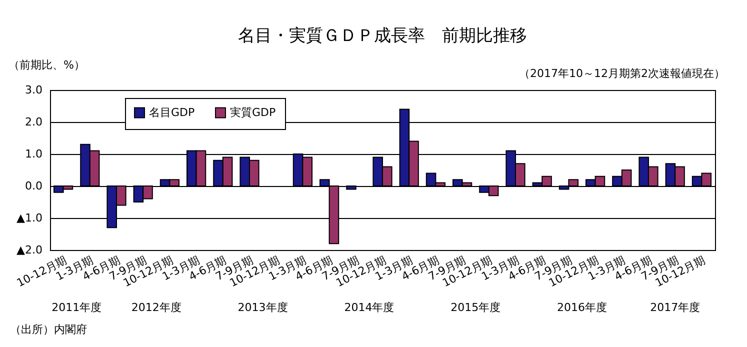 Image resolution: width=747 pixels, height=347 pixels. What do you see at coordinates (382, 36) in the screenshot?
I see `chart-title: 名目・実質ＧＤＰ成長率 前期比推移` at bounding box center [382, 36].